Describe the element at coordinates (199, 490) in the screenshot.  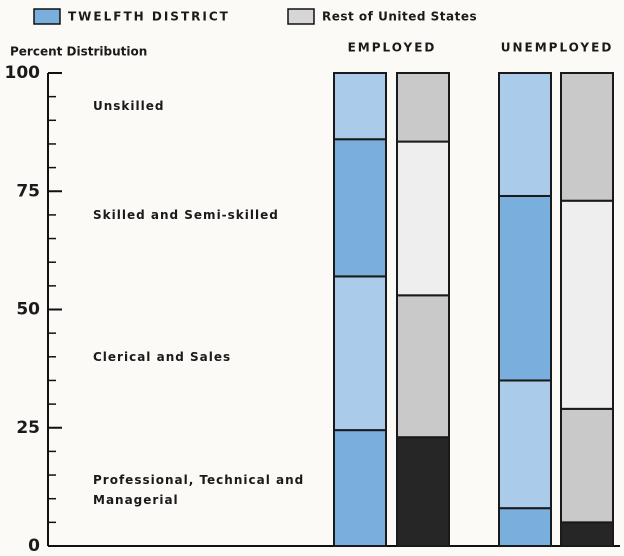
I see `segment-label: Professional, Technical and Managerial` at that location.